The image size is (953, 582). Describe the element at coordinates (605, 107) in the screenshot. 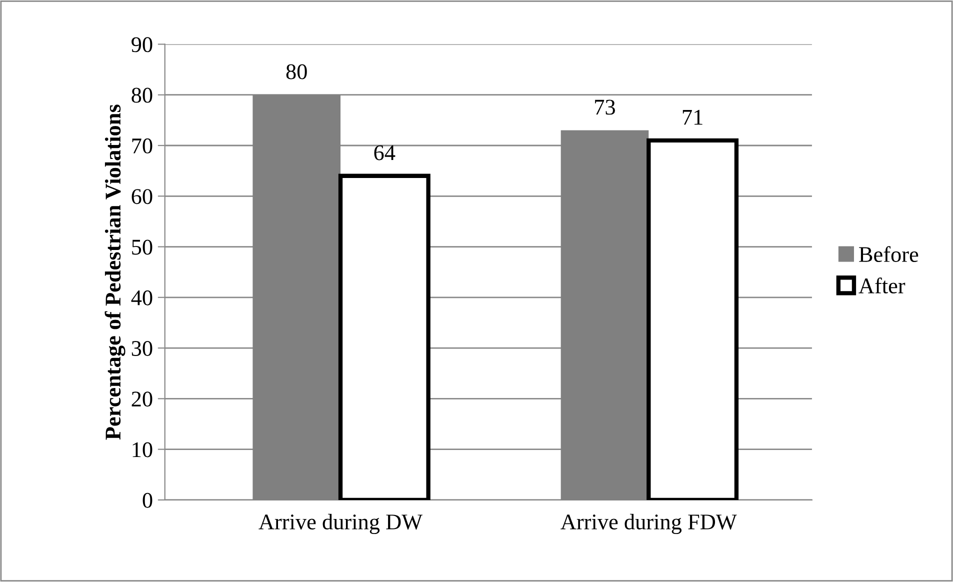

I see `data-label: 73` at that location.